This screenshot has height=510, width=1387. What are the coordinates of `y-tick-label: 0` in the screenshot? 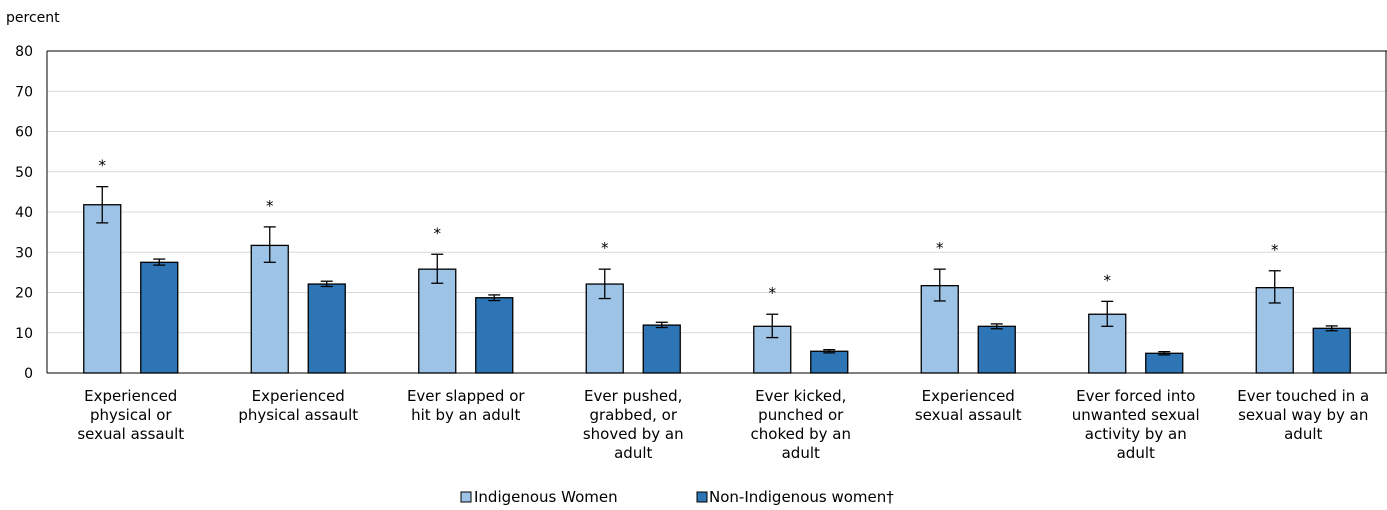 It's located at (28, 374).